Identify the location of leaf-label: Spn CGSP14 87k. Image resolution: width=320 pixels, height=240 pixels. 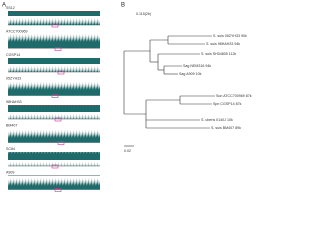
(227, 104).